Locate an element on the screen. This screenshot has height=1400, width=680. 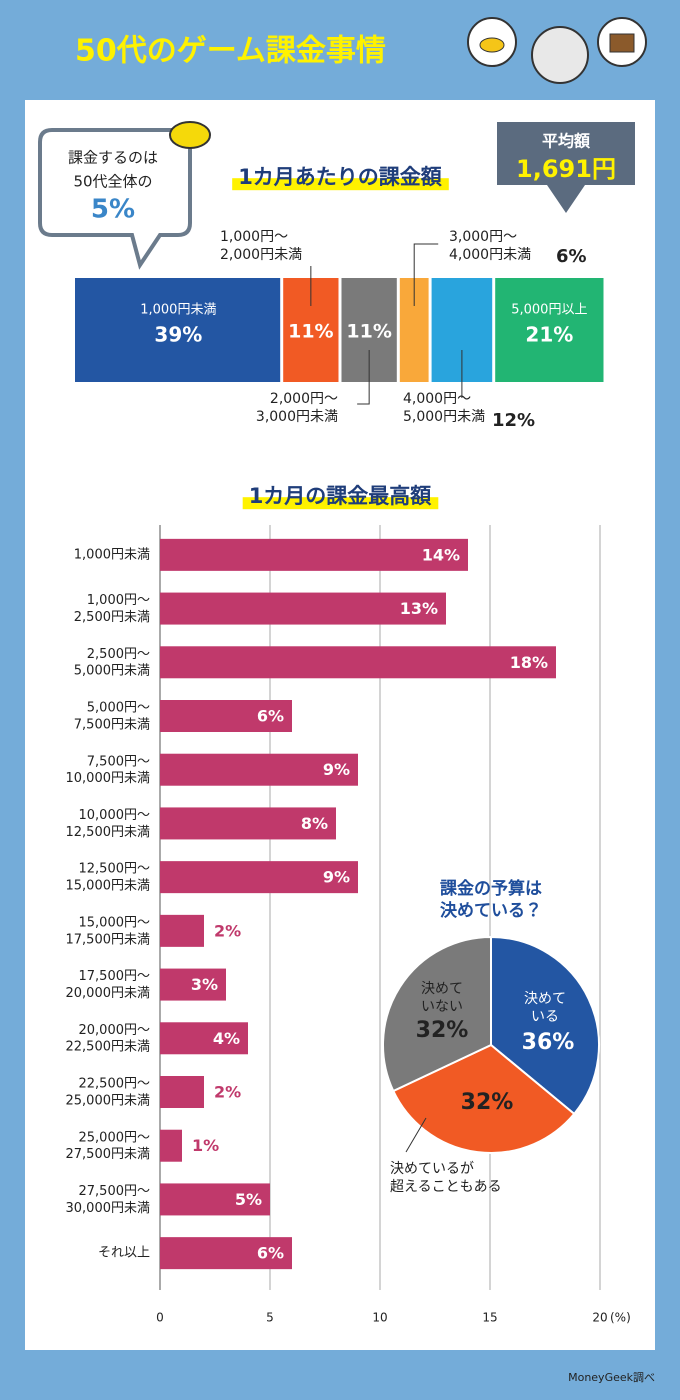
y-tick-label: 15,000円～ 17,500円未満 is located at coordinates (108, 931).